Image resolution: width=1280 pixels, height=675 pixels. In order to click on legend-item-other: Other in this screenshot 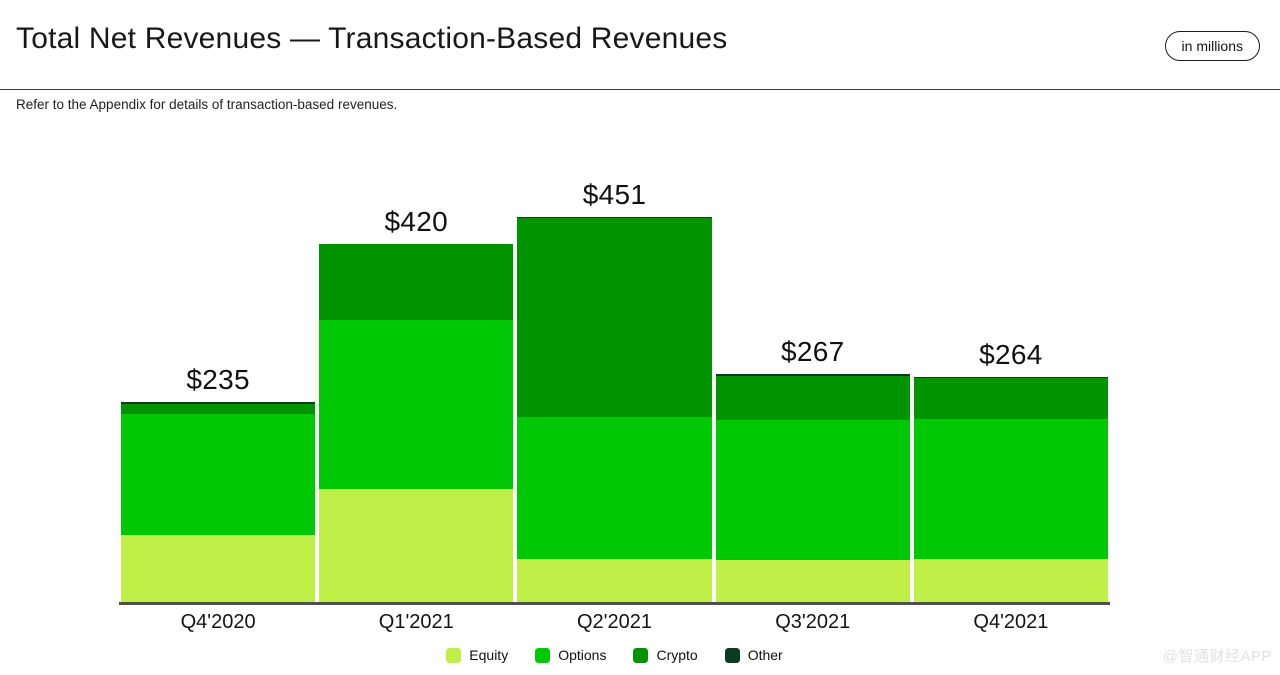, I will do `click(753, 655)`.